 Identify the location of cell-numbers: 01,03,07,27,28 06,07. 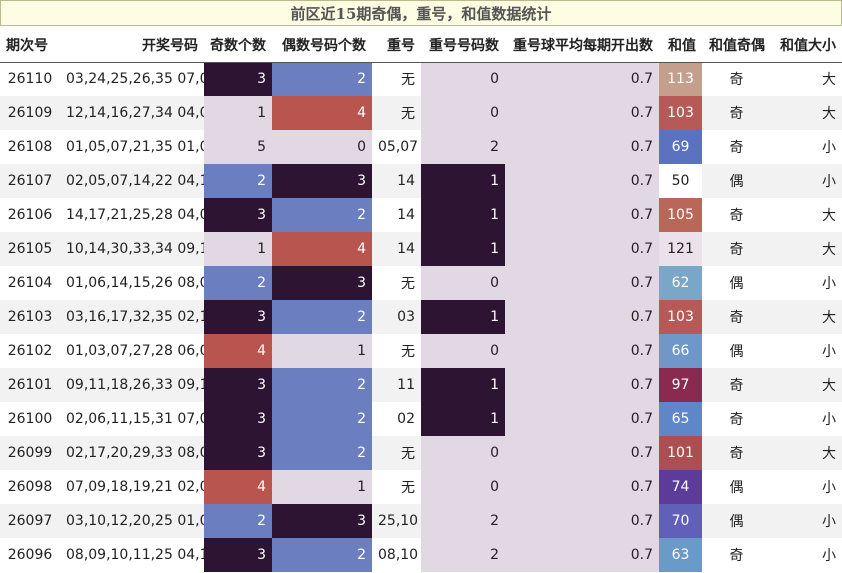
(135, 351).